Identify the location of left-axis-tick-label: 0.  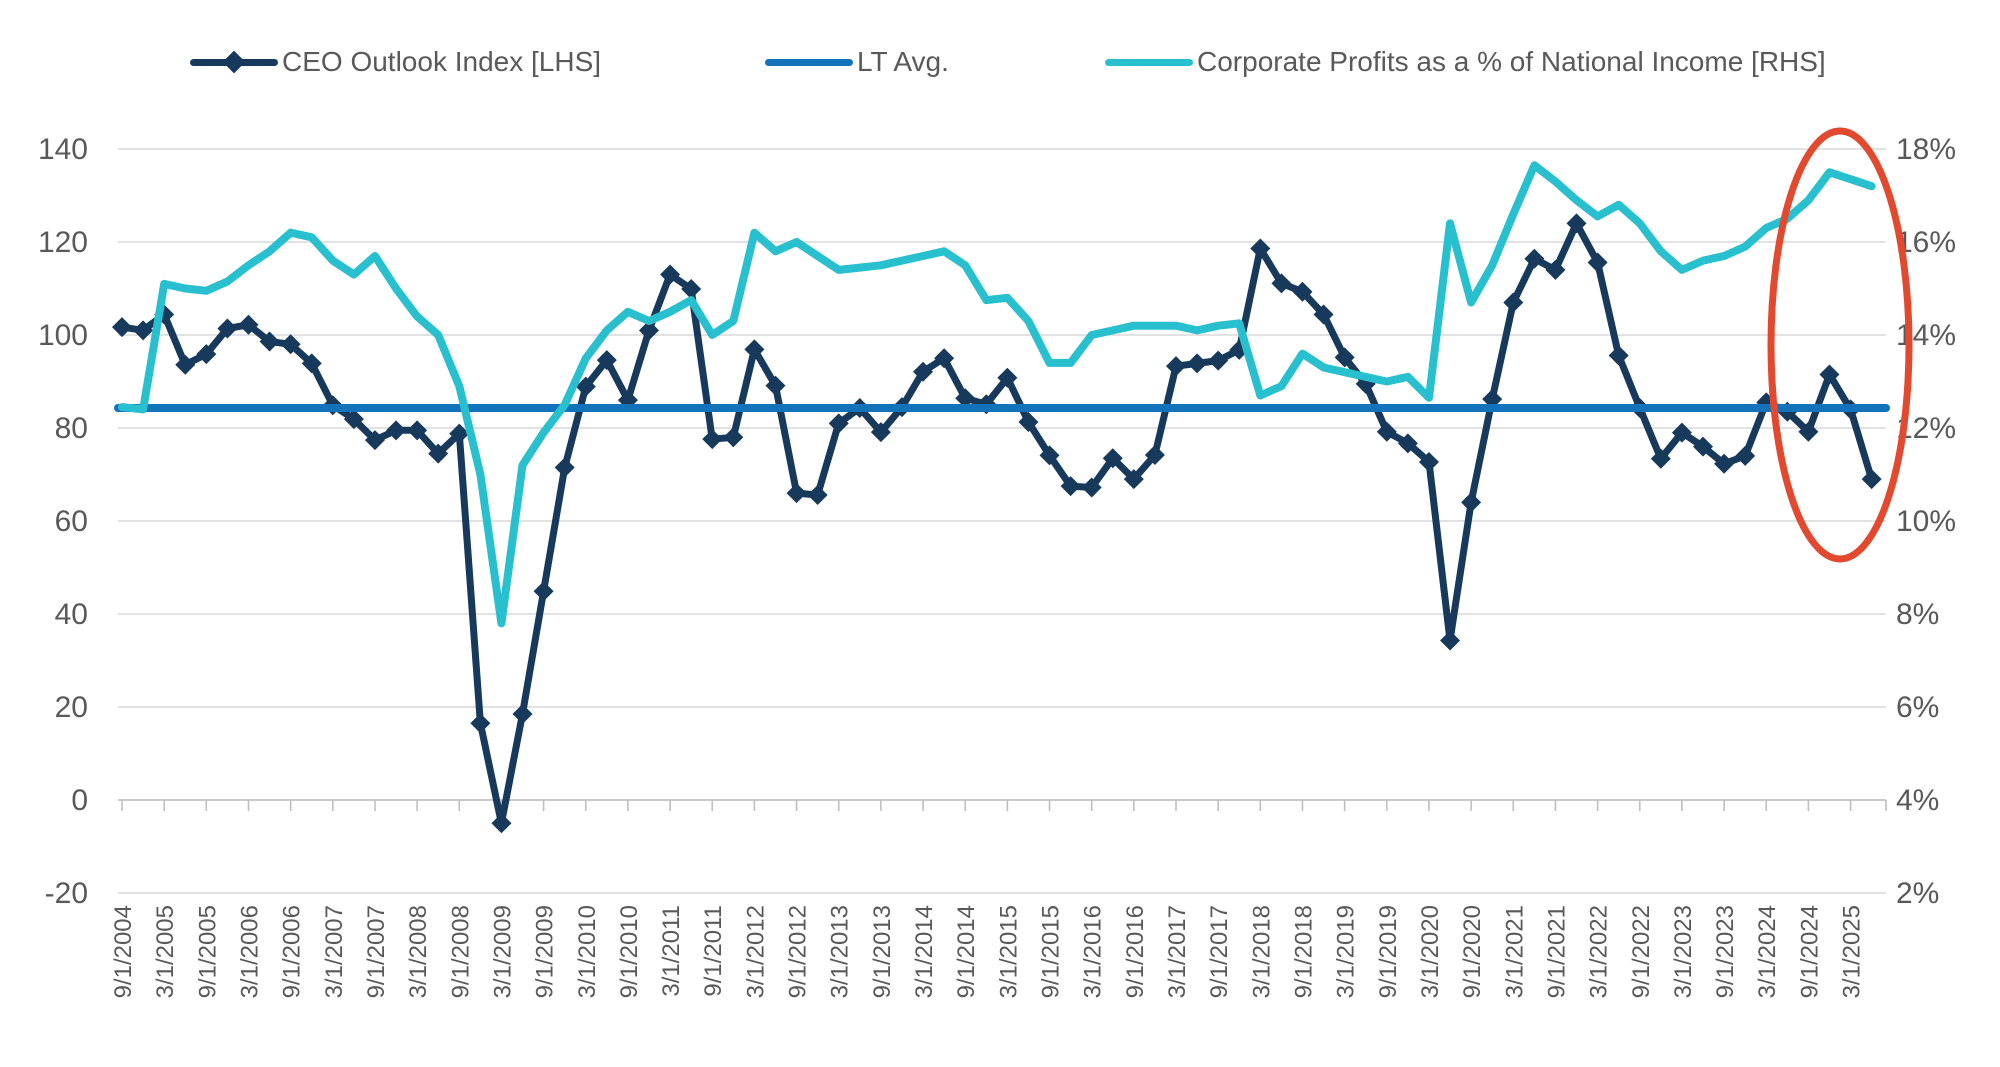
(79, 800).